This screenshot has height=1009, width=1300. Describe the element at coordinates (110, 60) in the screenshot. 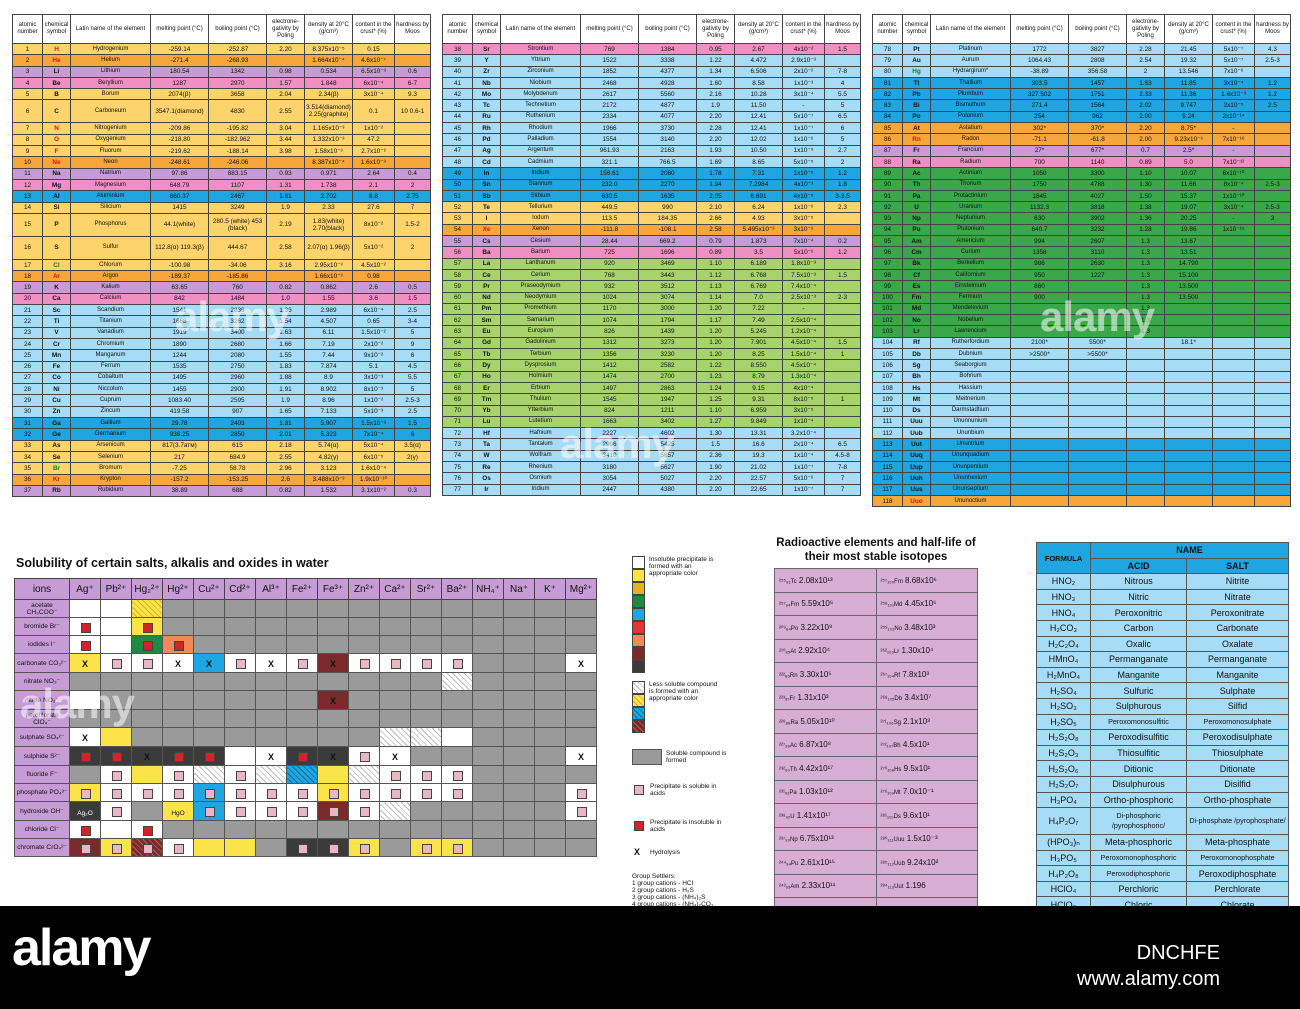

I see `latin-name: Helium` at that location.